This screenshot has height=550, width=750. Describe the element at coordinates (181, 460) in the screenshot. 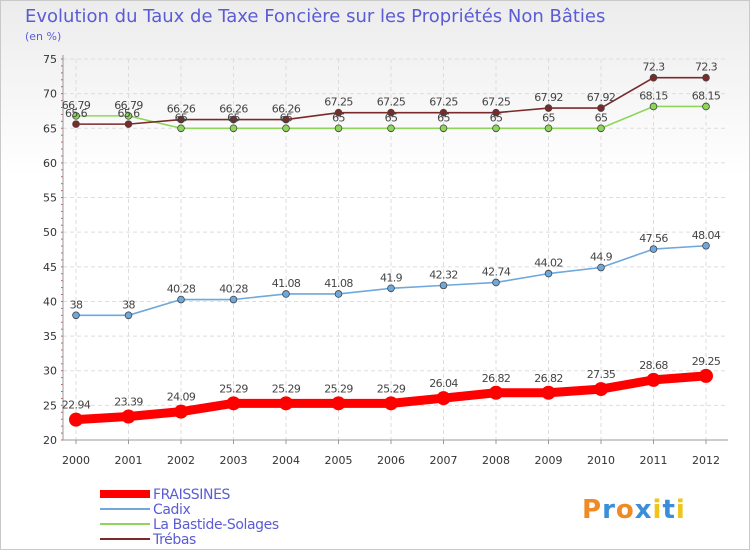

I see `x-tick-label: 2002` at that location.